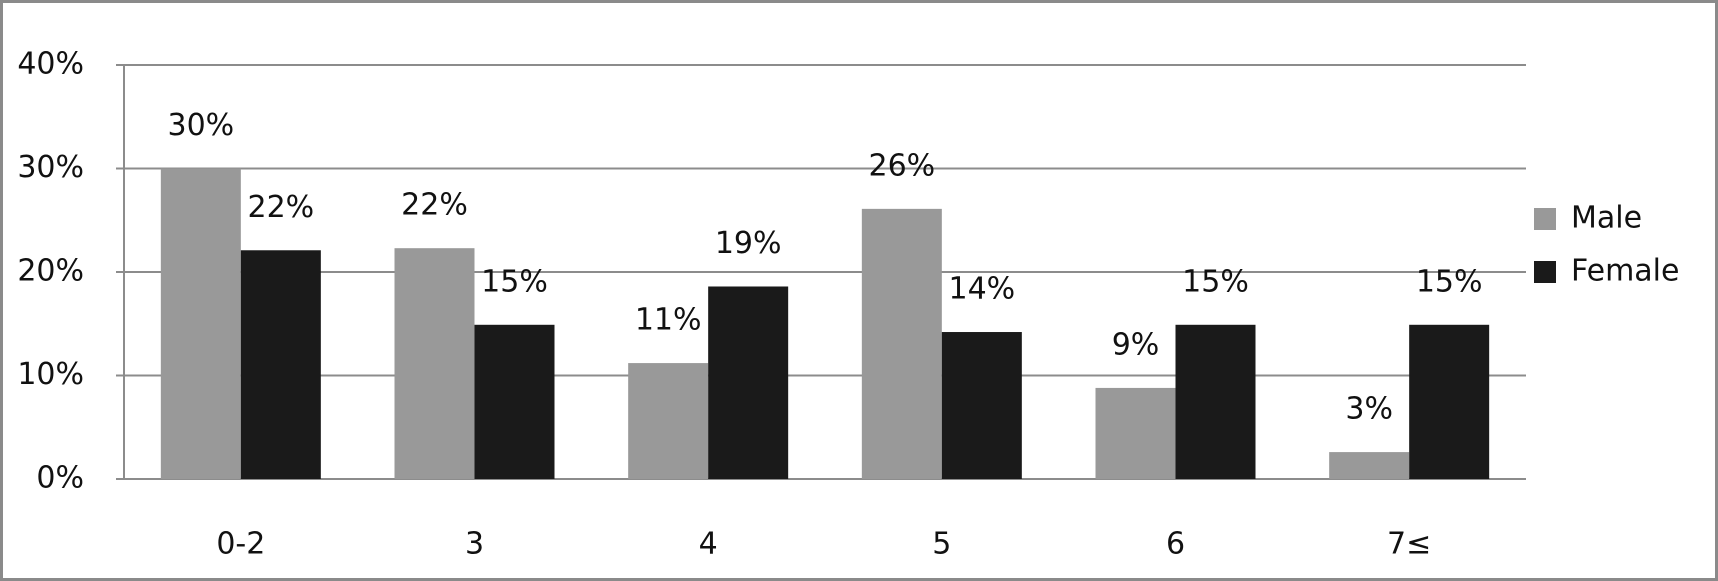  Describe the element at coordinates (240, 544) in the screenshot. I see `x-tick-label: 0-2` at that location.